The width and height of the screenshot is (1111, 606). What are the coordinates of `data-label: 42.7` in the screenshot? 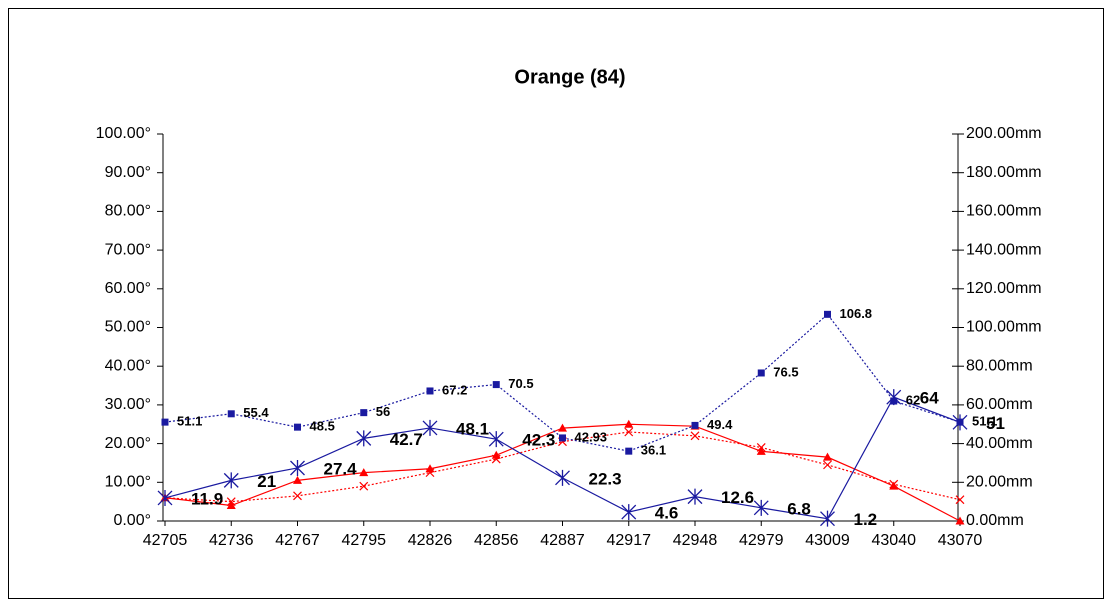 It's located at (406, 439).